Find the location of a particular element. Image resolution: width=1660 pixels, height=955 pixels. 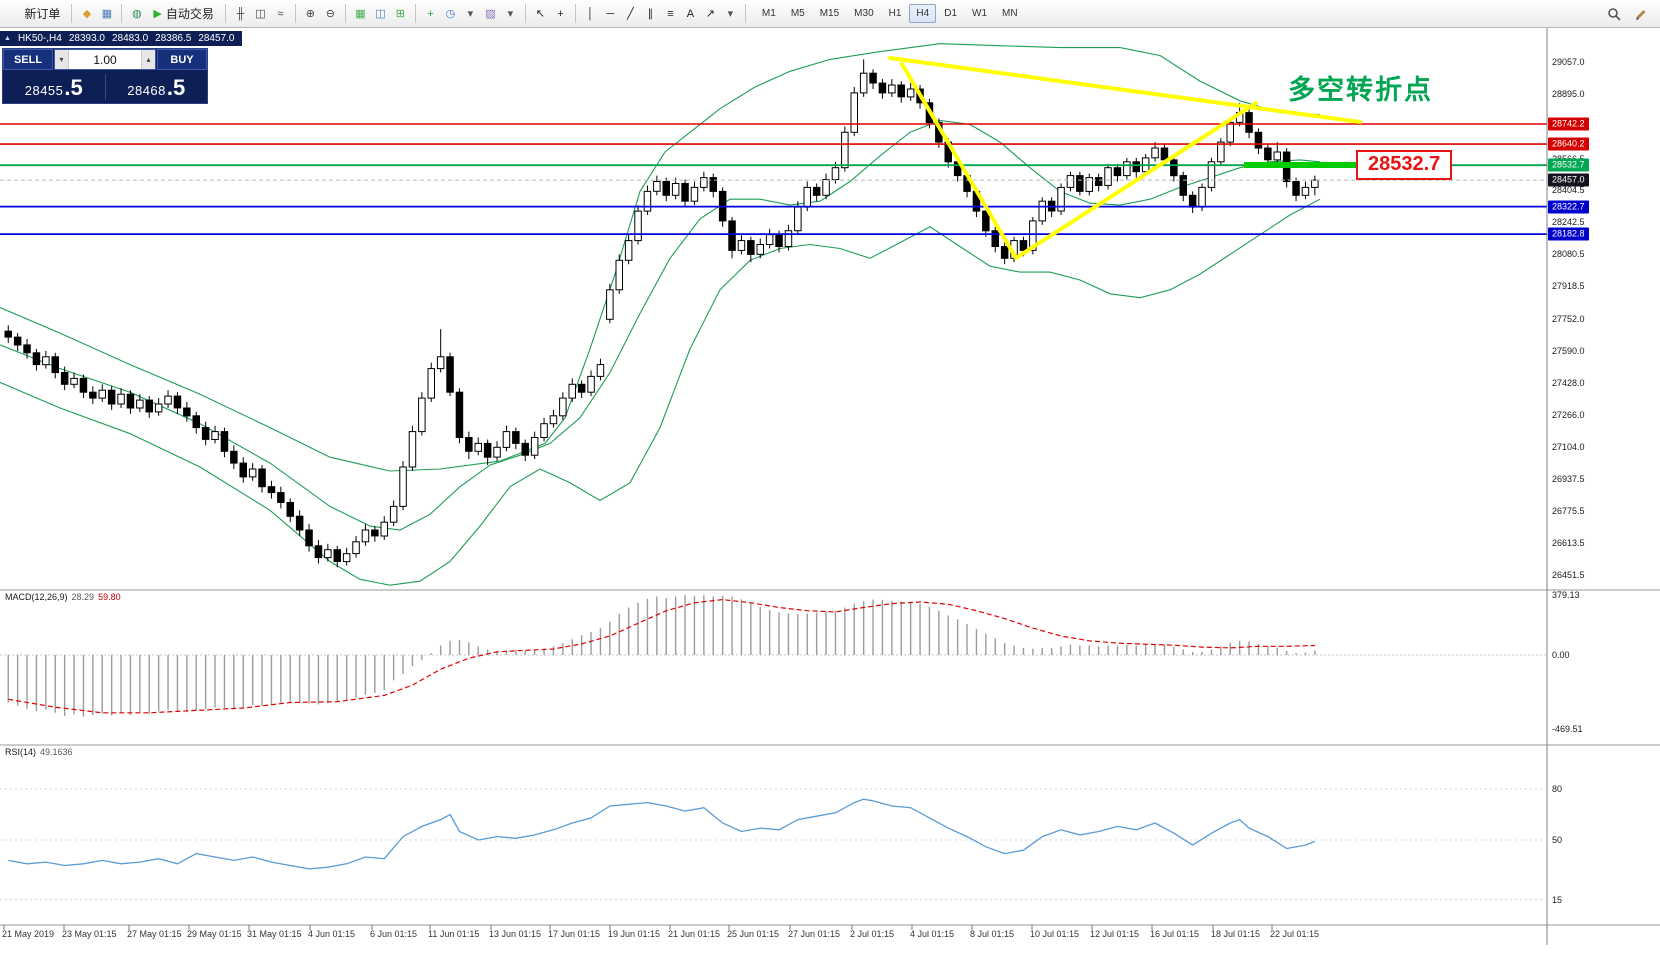

fibonacci-icon: ≡ is located at coordinates (670, 13).